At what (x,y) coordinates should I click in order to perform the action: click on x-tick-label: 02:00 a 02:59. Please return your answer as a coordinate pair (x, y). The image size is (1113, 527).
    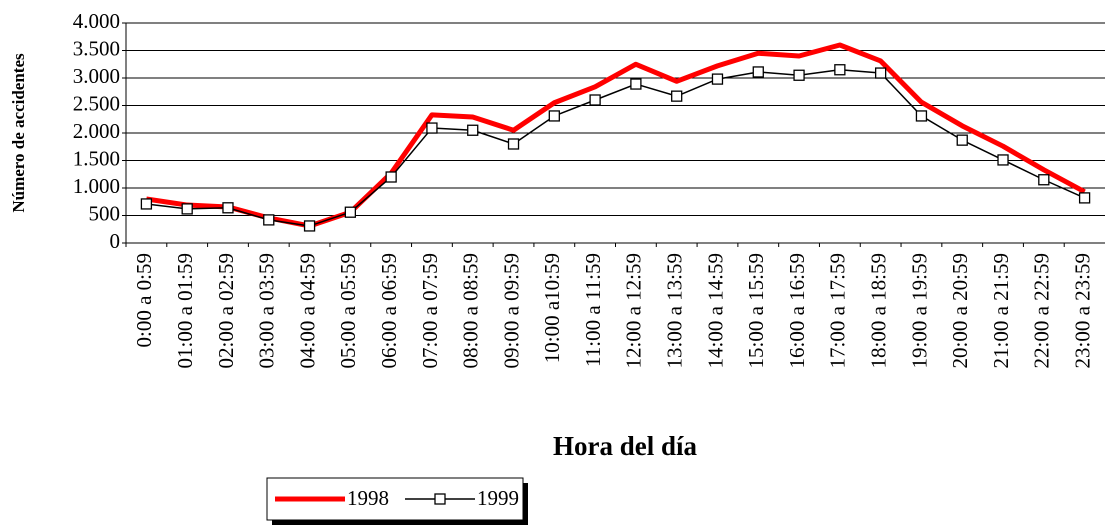
    Looking at the image, I should click on (226, 310).